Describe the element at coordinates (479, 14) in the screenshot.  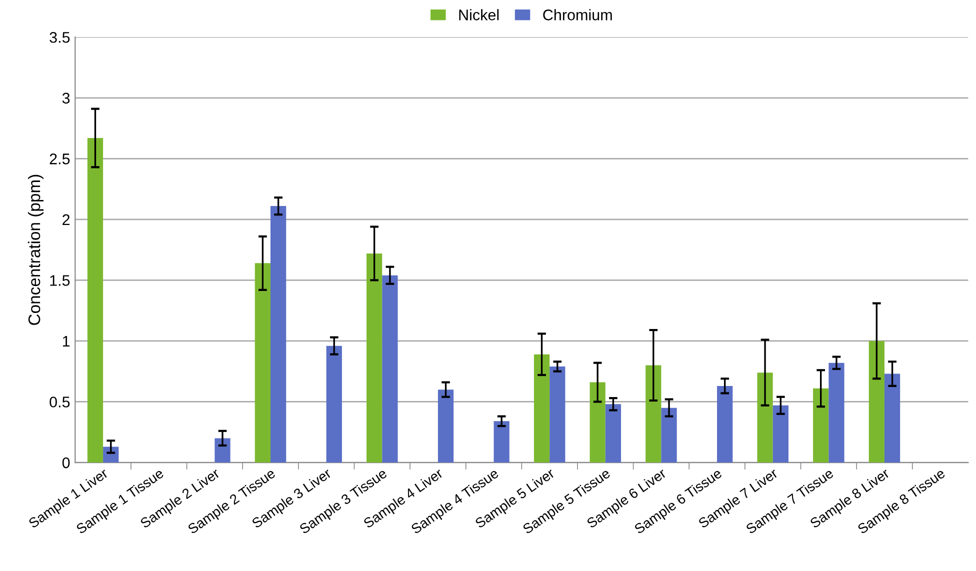
I see `legend-label: Nickel` at that location.